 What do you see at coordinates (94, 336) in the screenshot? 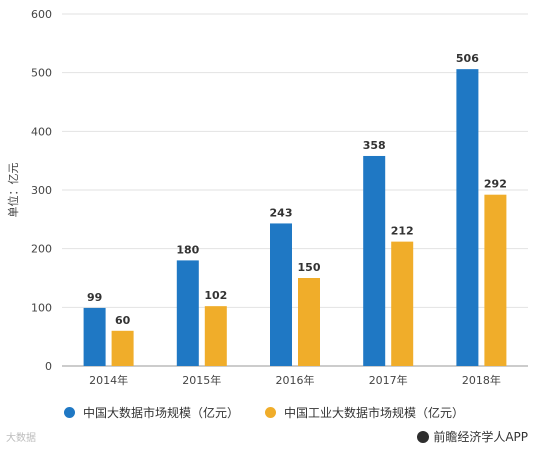
I see `bar-series-1-2014年` at bounding box center [94, 336].